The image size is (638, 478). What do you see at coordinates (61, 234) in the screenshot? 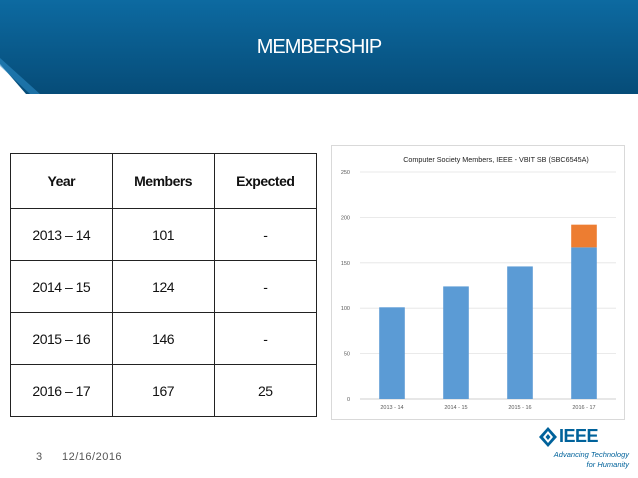
I see `cell-year: 2013 – 14` at bounding box center [61, 234].